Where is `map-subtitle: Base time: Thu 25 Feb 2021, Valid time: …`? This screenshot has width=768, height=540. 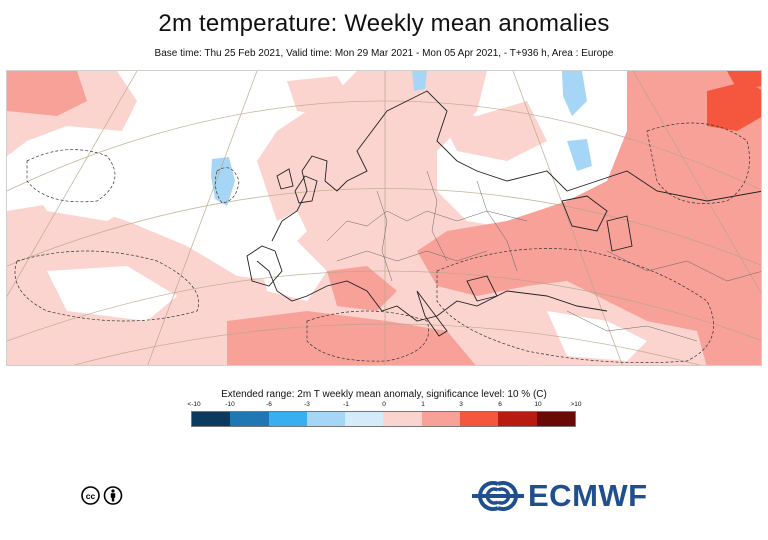 map-subtitle: Base time: Thu 25 Feb 2021, Valid time: … is located at coordinates (384, 53).